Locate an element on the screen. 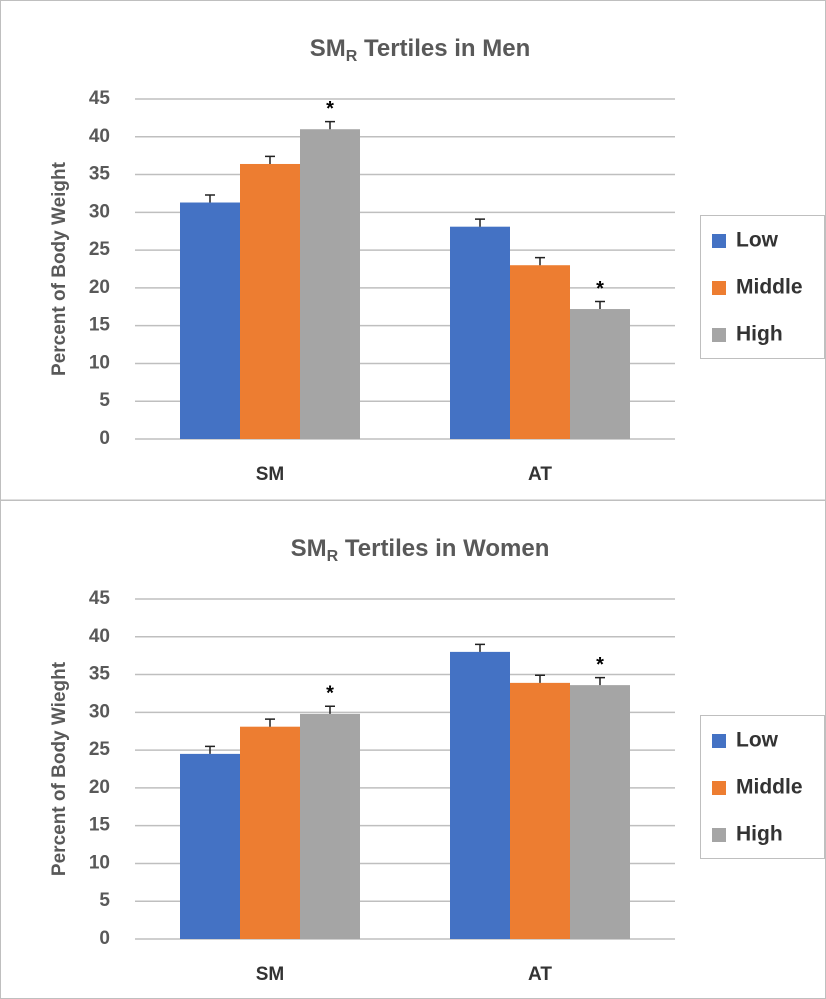 Image resolution: width=826 pixels, height=999 pixels. title-rest: Tertiles in Women is located at coordinates (443, 548).